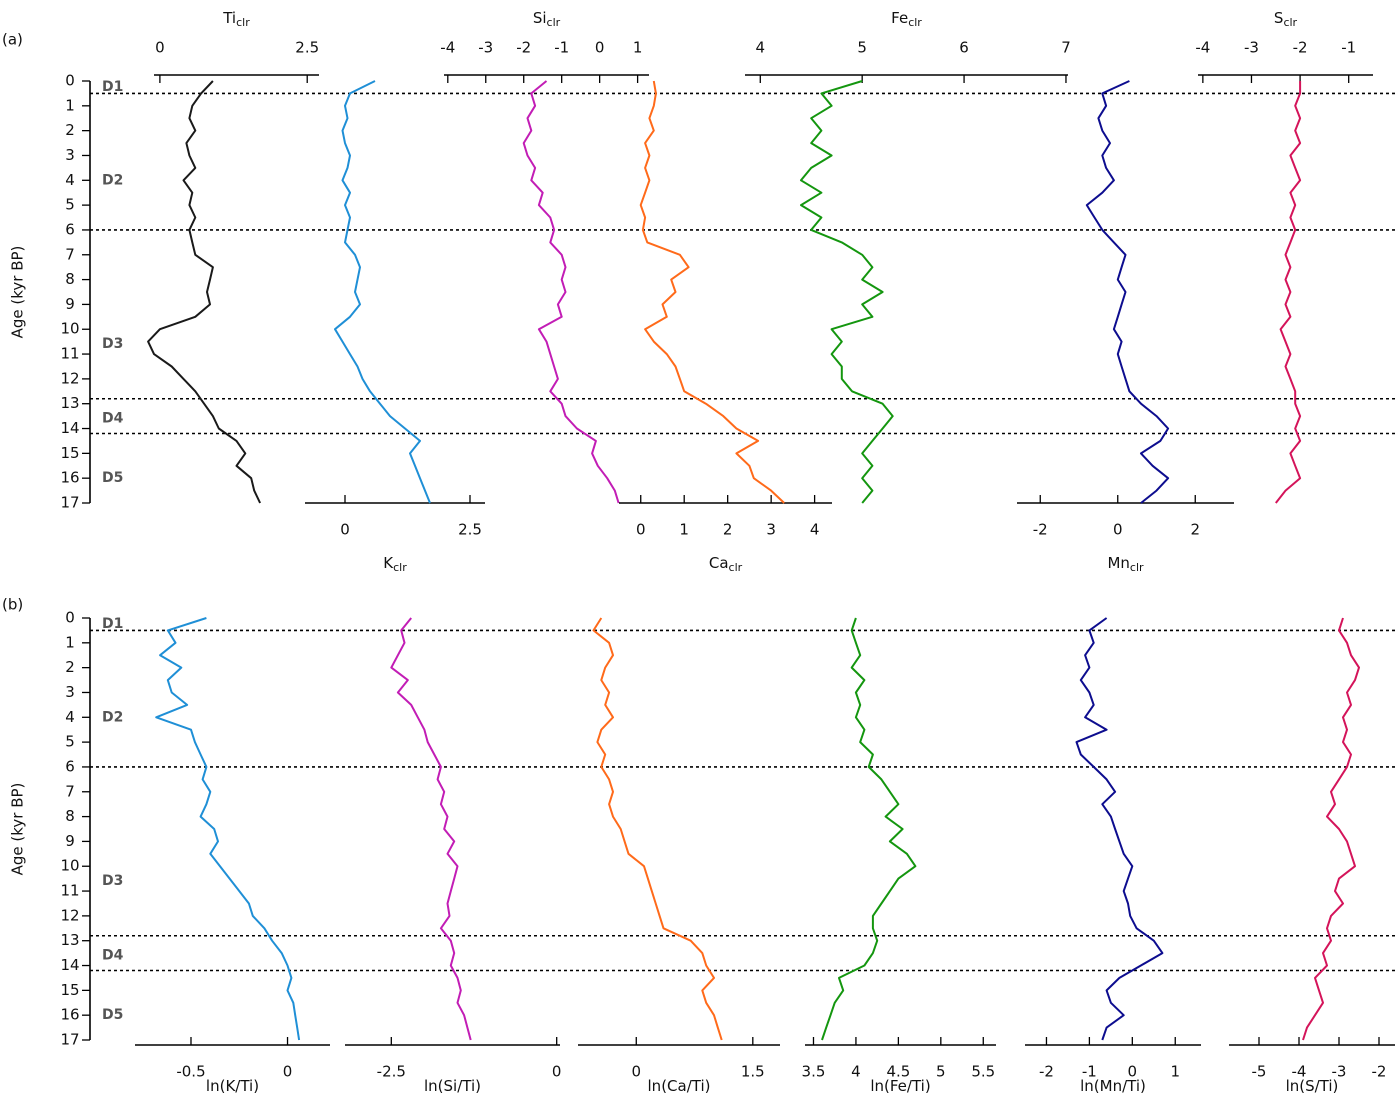 The image size is (1400, 1102). Describe the element at coordinates (12, 605) in the screenshot. I see `panel-label: (b)` at that location.